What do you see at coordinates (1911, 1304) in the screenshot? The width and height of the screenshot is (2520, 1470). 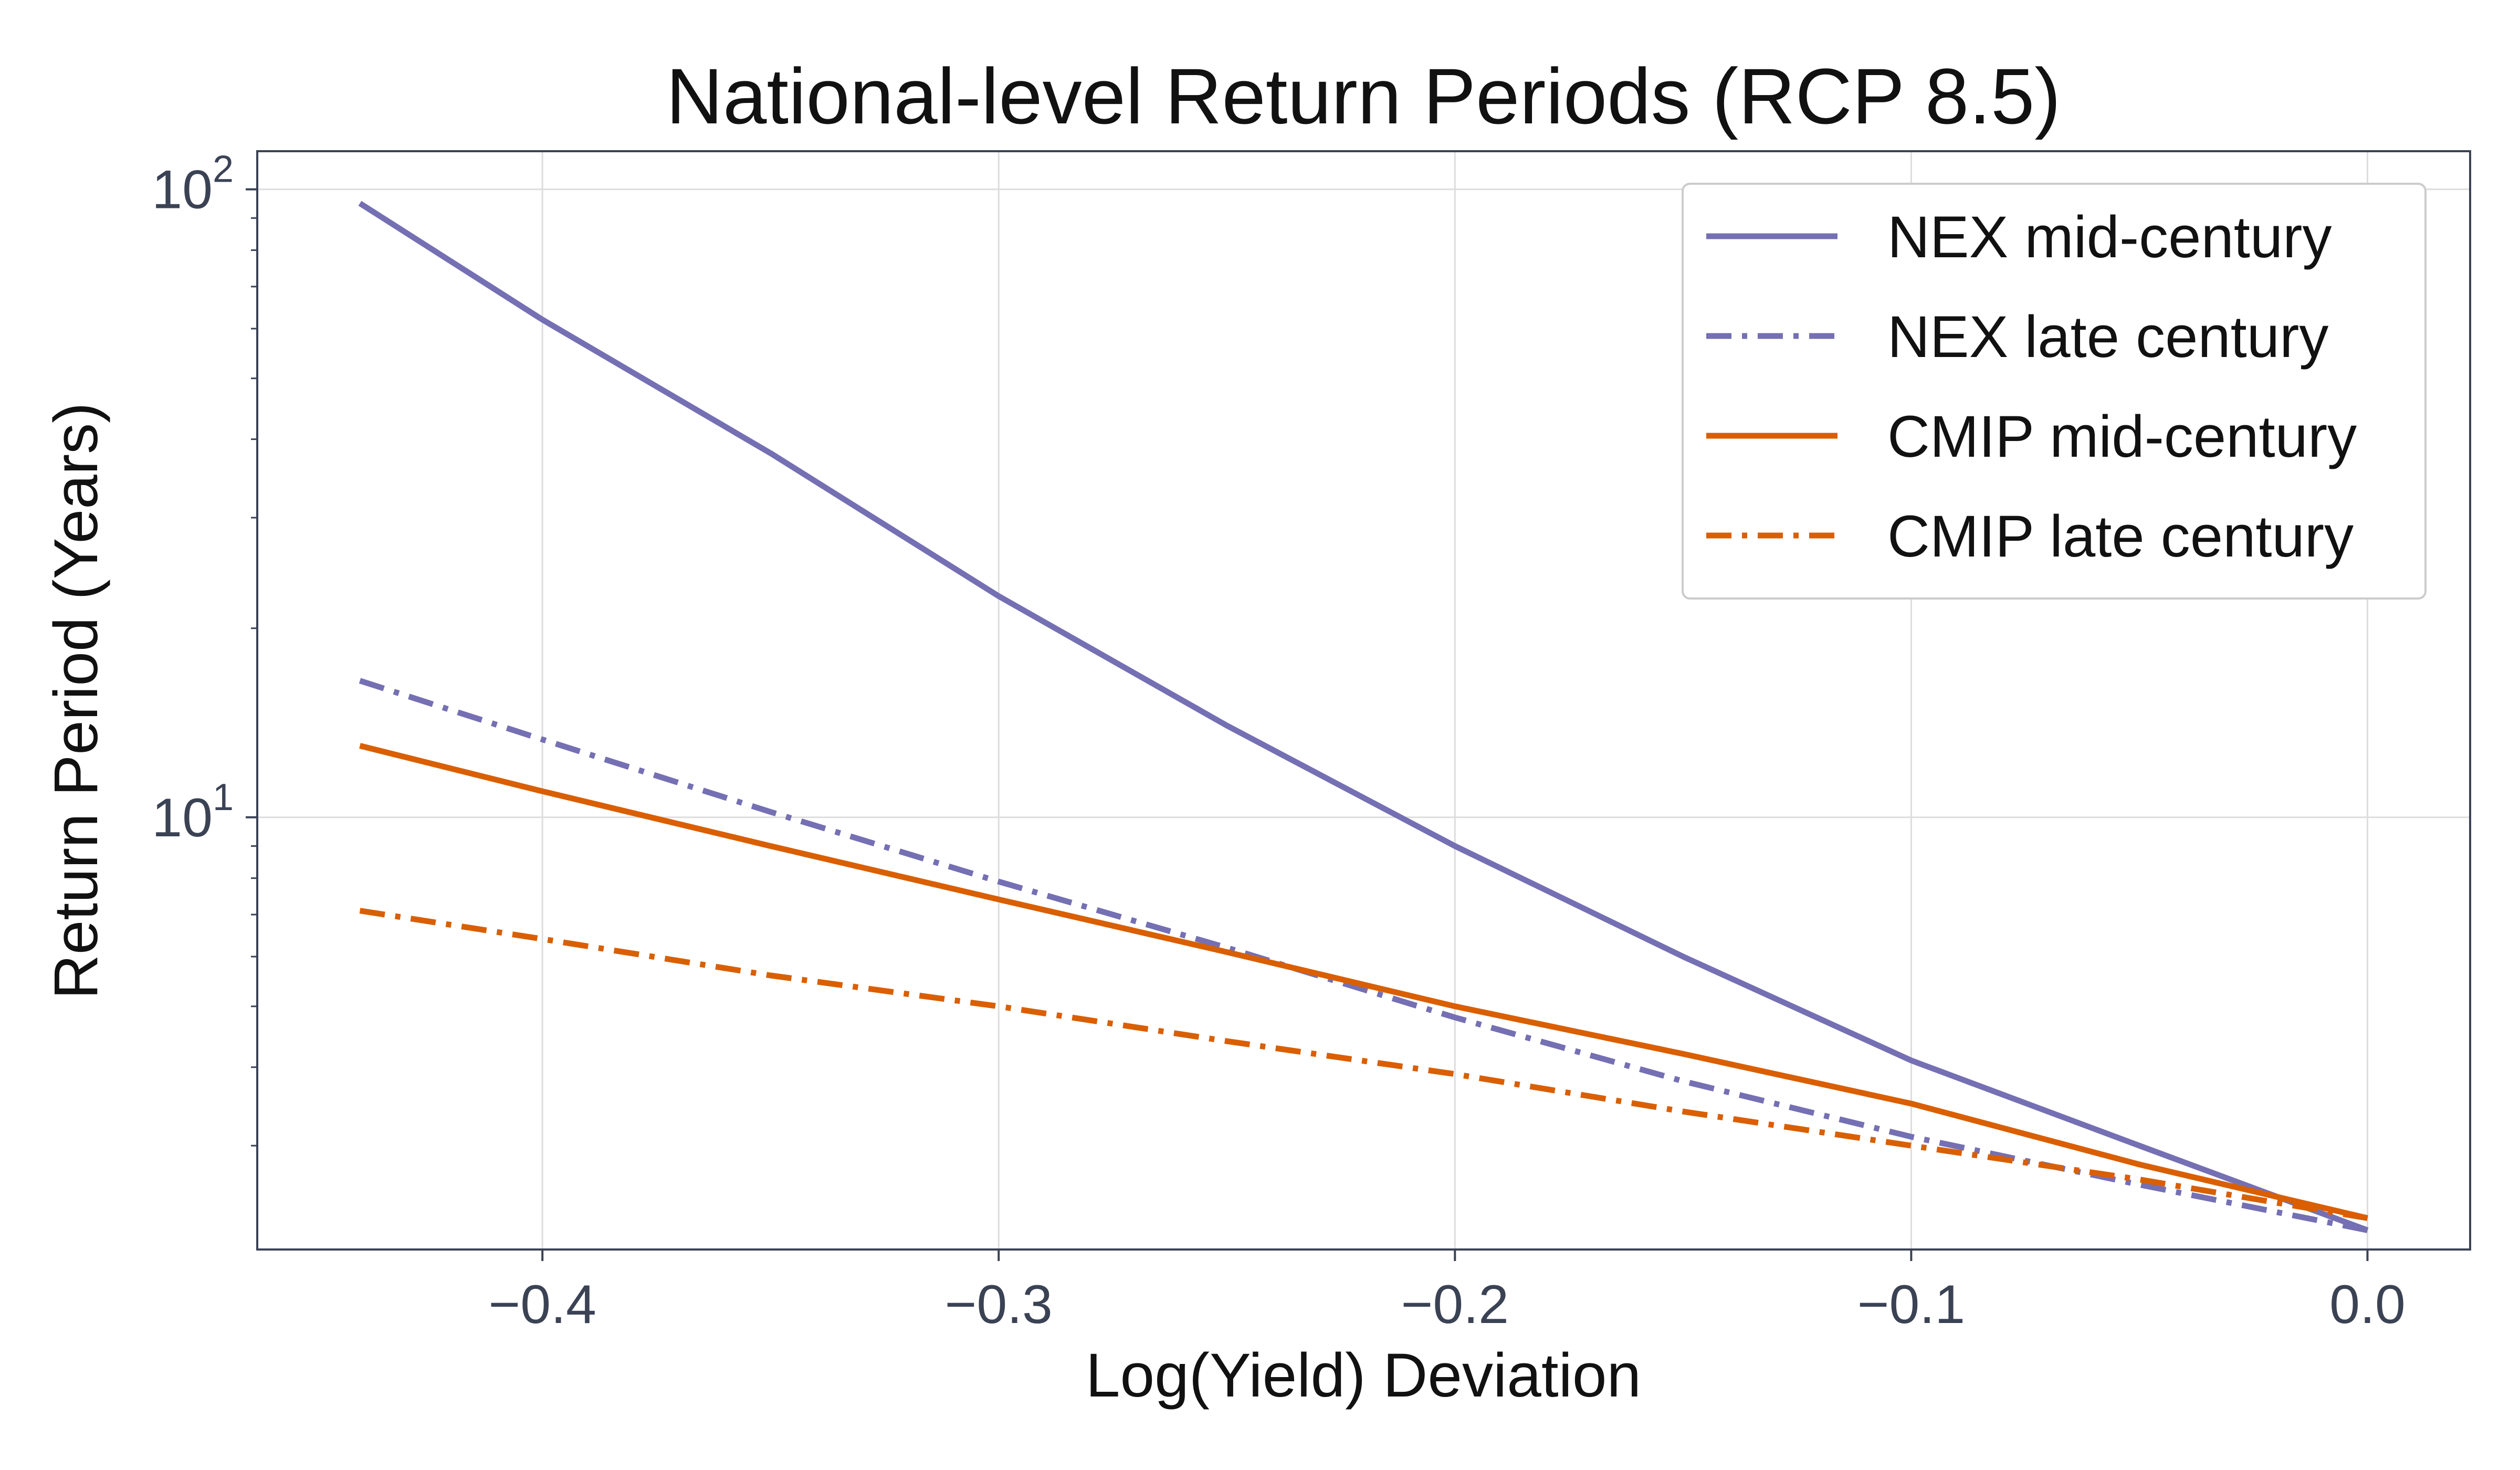 I see `x-tick-label: −0.1` at bounding box center [1911, 1304].